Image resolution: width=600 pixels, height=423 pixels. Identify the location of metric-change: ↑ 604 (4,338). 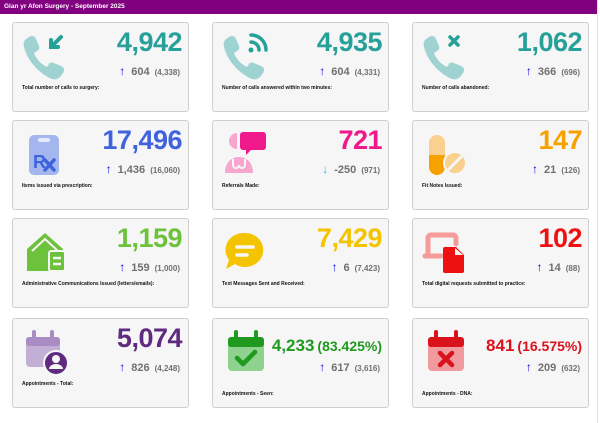
(149, 71).